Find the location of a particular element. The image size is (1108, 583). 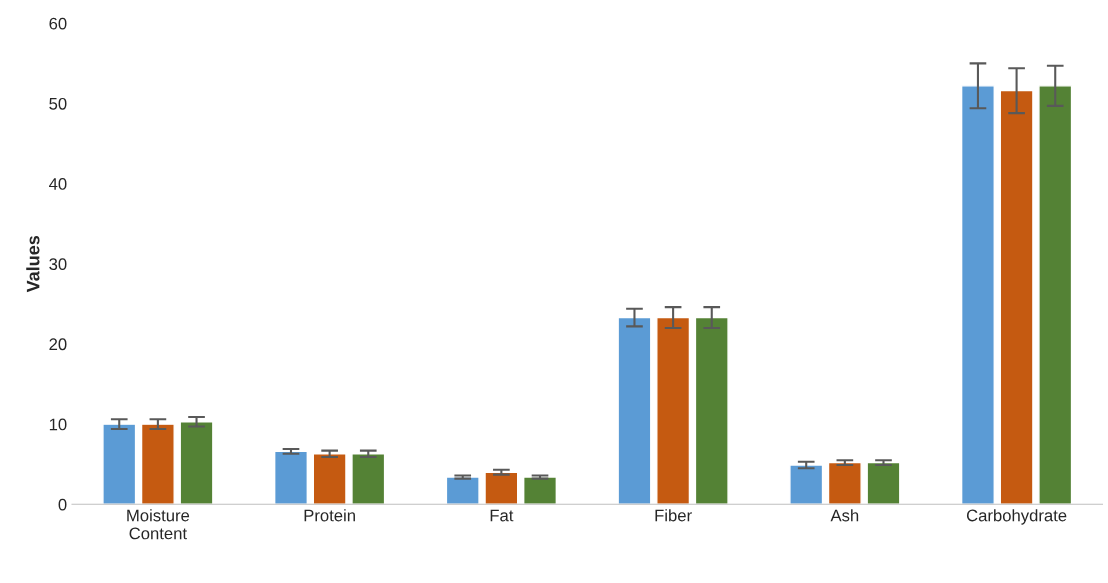

y-tick-label: 10 is located at coordinates (58, 424).